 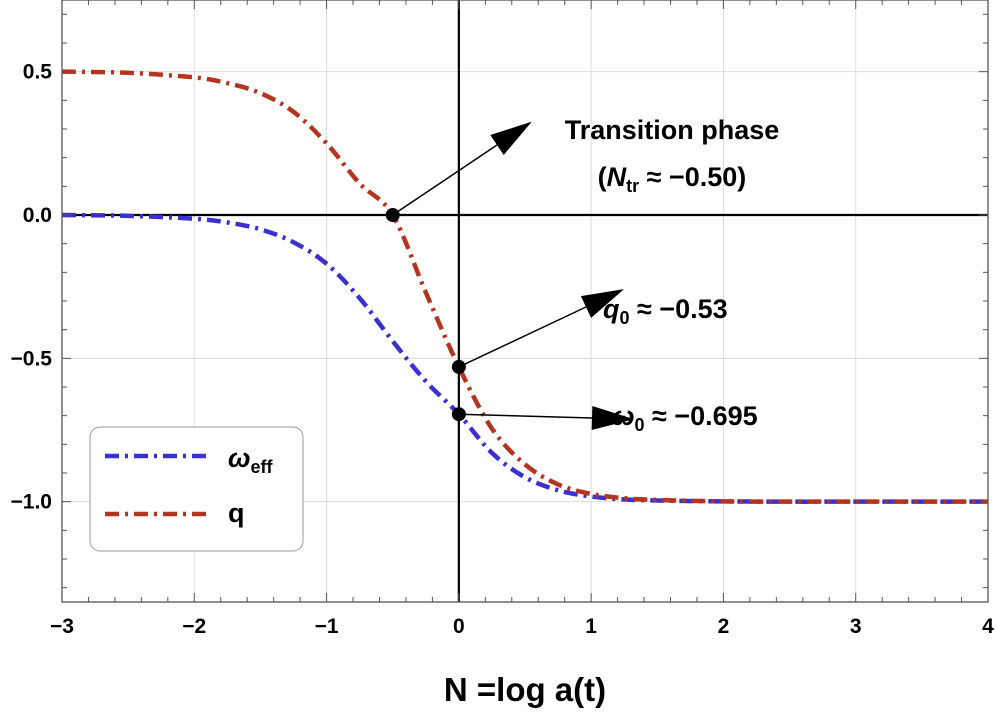 I want to click on x-tick-label: 4, so click(x=988, y=626).